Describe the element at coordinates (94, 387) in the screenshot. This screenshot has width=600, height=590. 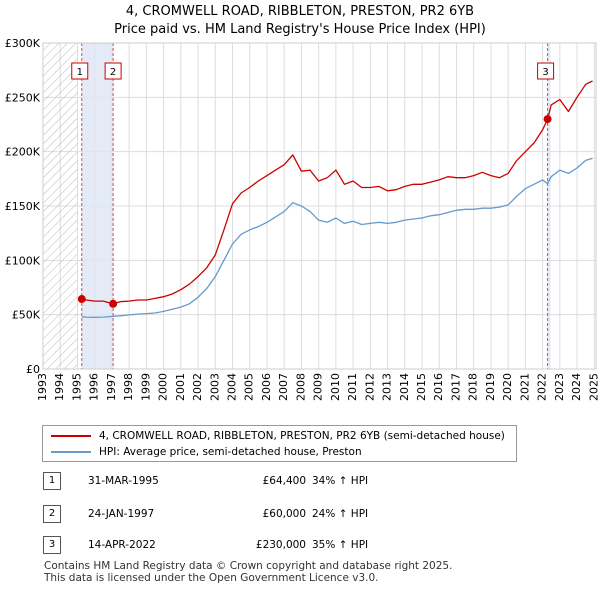
I see `x-tick-label: 1996` at that location.